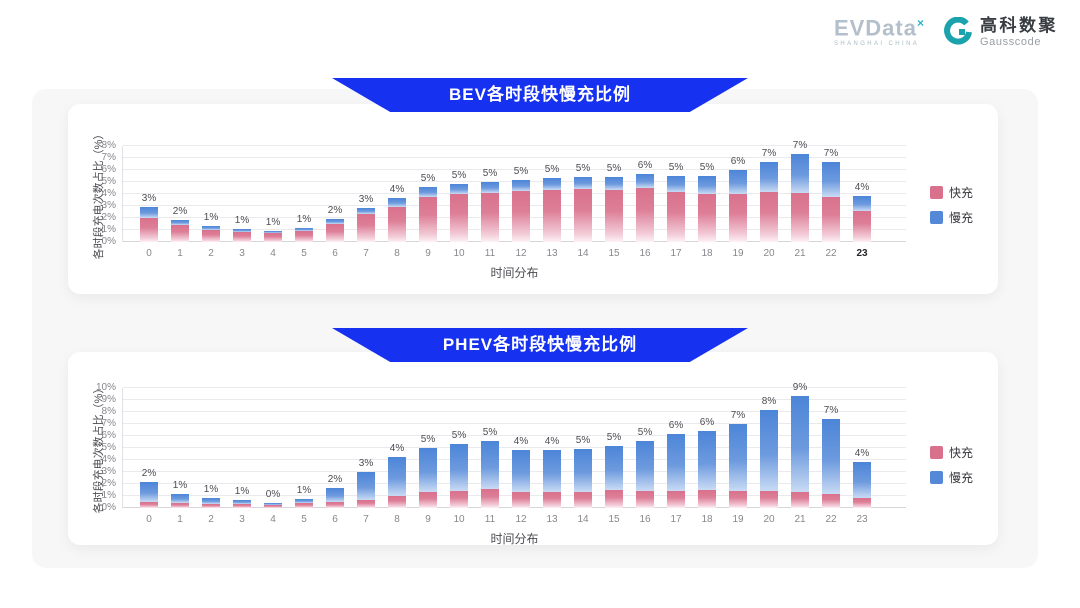 Image resolution: width=1080 pixels, height=608 pixels. Describe the element at coordinates (645, 166) in the screenshot. I see `bar-value-label: 6%` at that location.